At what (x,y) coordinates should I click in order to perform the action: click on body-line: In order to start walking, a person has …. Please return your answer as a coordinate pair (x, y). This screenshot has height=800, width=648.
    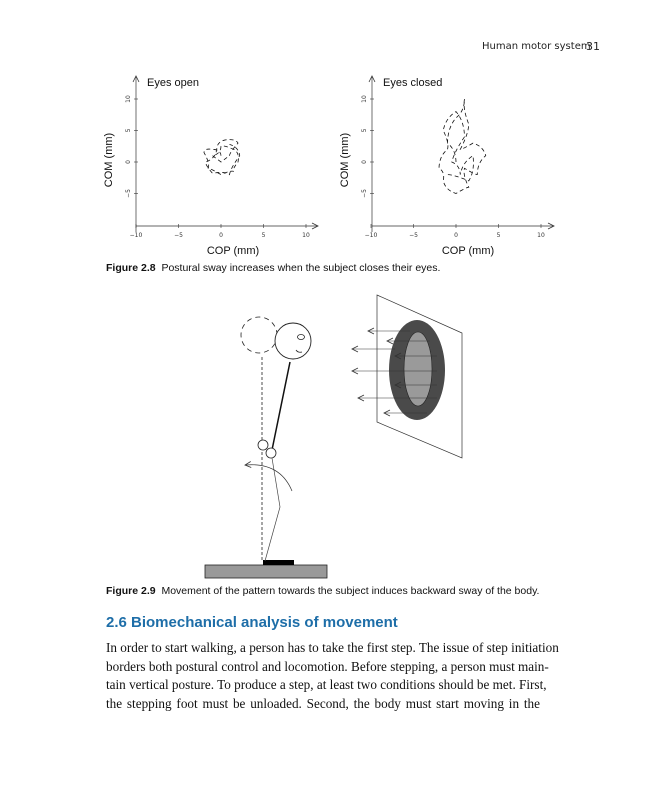
    Looking at the image, I should click on (332, 647).